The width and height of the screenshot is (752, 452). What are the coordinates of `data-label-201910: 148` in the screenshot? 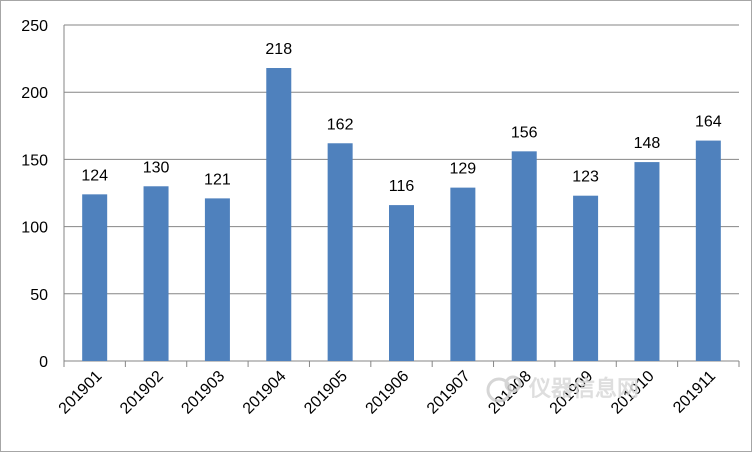 It's located at (647, 143).